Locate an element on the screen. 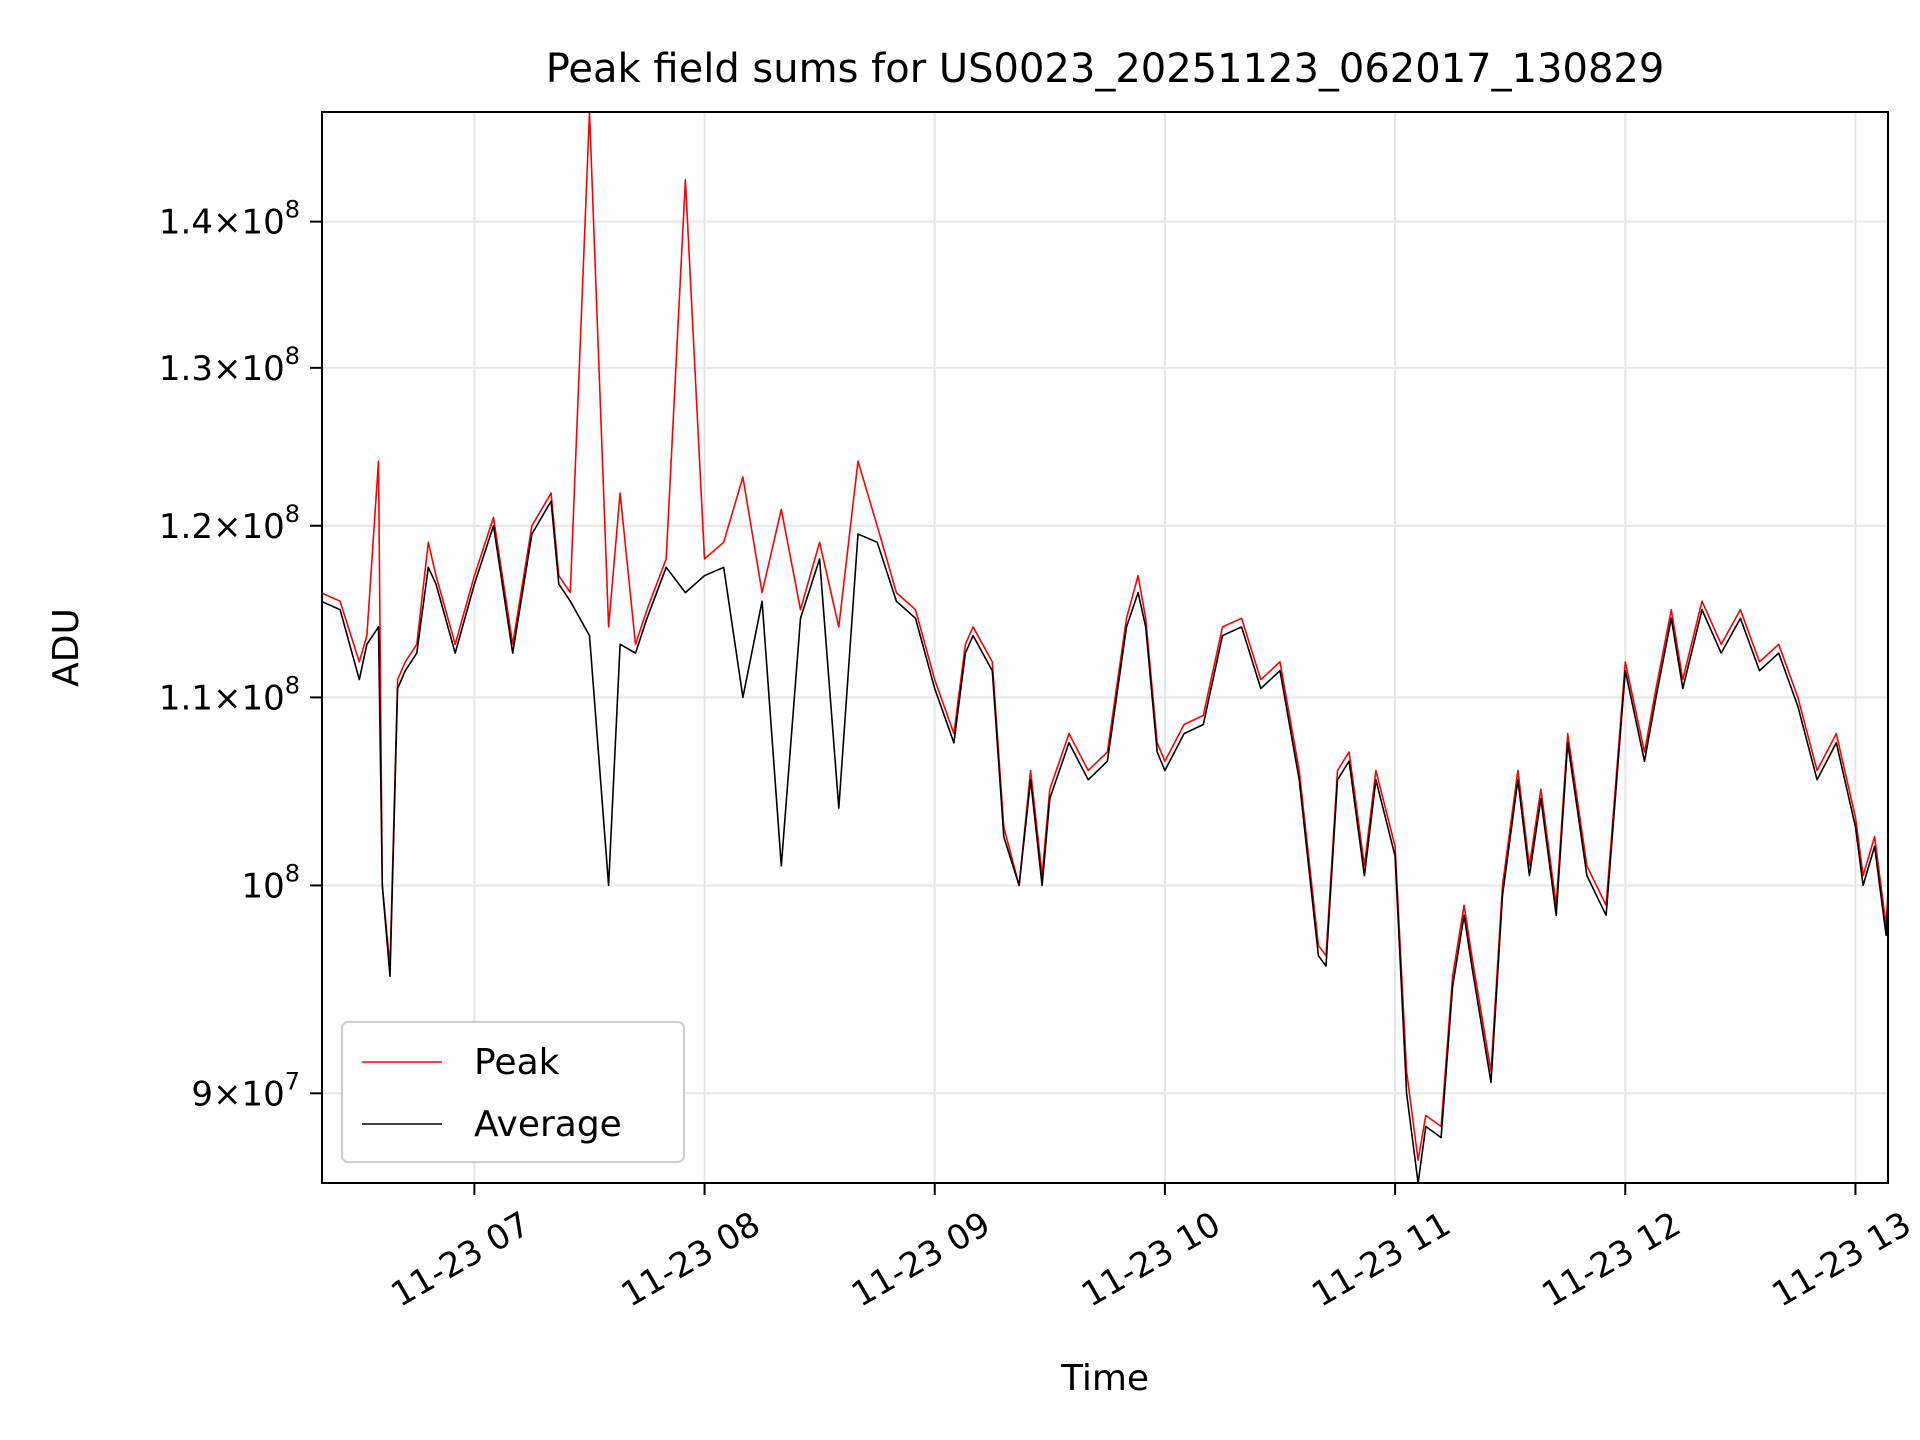  x-axis-label: Time is located at coordinates (1104, 1378).